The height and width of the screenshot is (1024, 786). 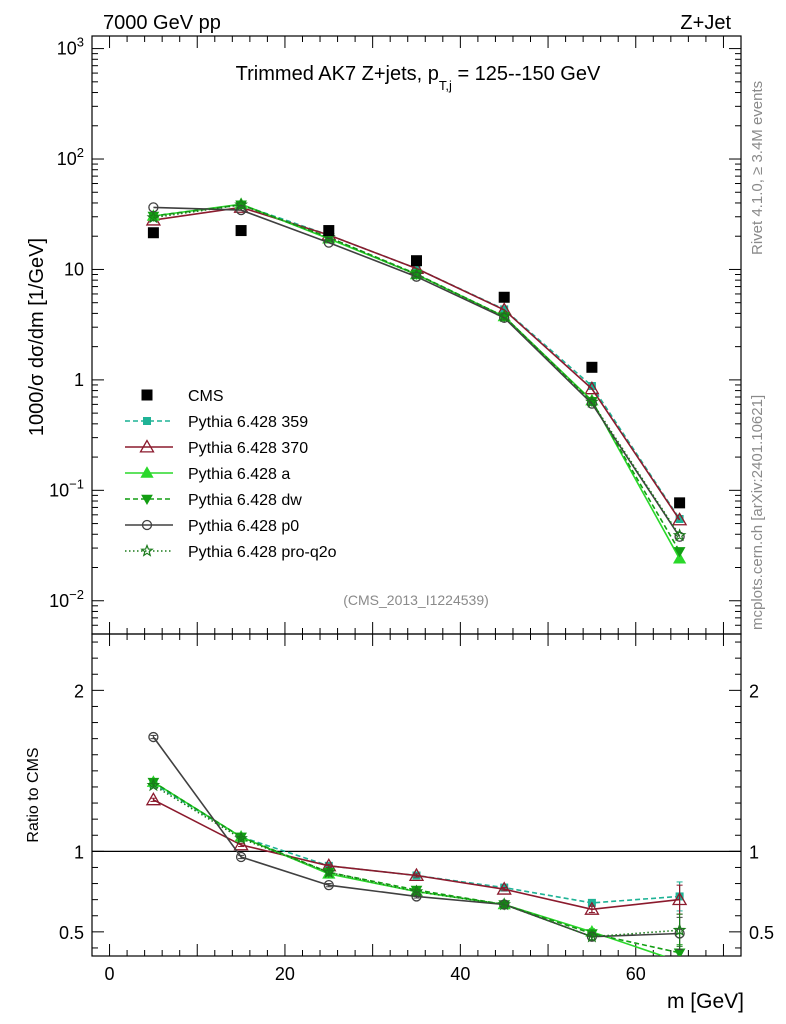 What do you see at coordinates (262, 552) in the screenshot?
I see `legend-label-pythia-6-428-pro-q2o: Pythia 6.428 pro-q2o` at bounding box center [262, 552].